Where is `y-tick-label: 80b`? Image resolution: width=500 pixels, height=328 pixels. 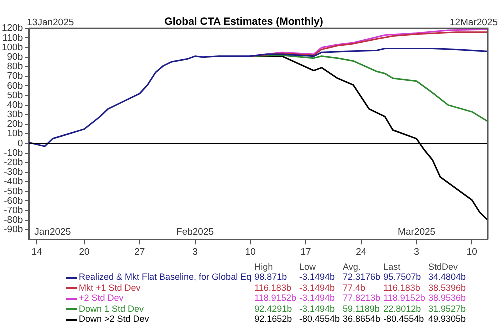
y-tick-label: 80b is located at coordinates (15, 67).